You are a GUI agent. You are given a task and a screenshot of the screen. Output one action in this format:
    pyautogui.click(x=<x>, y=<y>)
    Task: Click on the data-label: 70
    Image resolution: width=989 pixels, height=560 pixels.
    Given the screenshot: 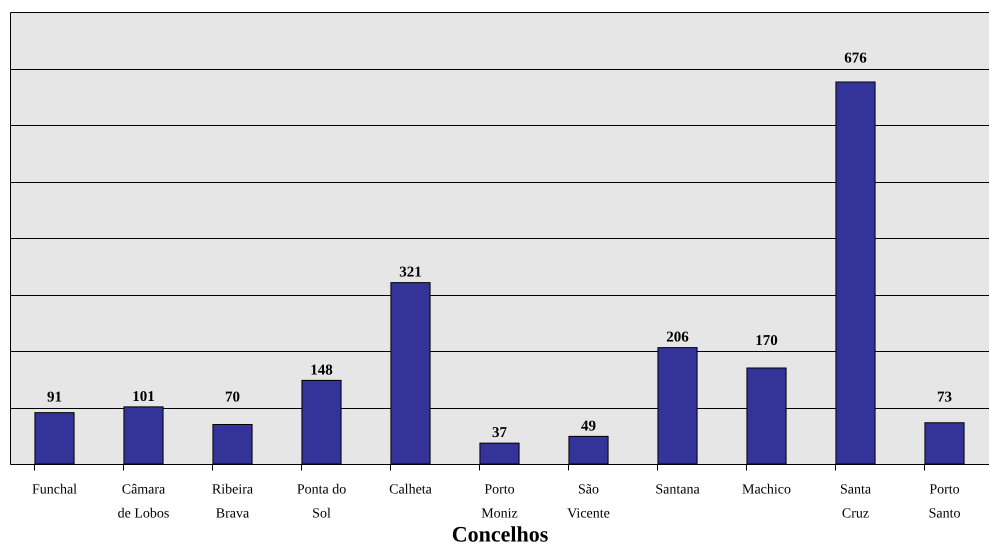 What is the action you would take?
    pyautogui.click(x=232, y=398)
    